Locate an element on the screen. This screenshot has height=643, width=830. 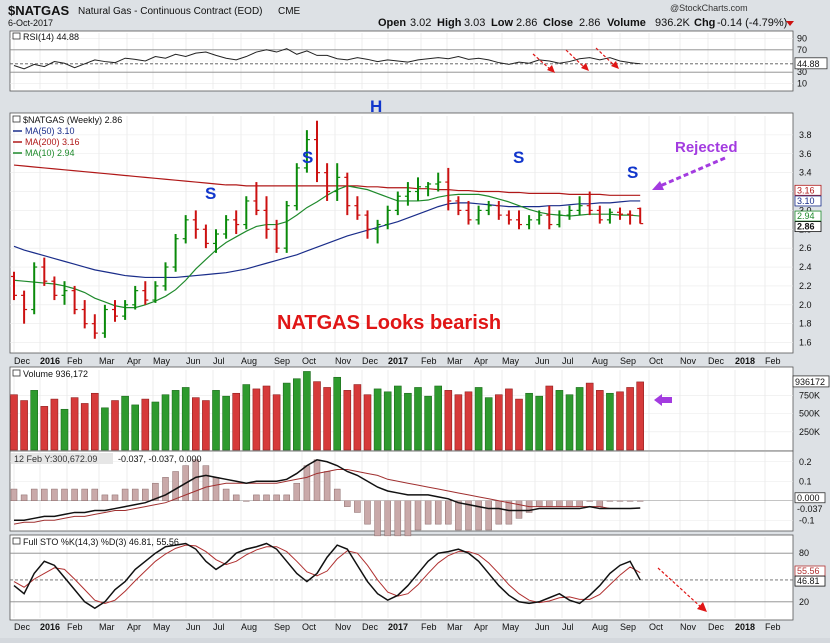
price-title: $NATGAS (Weekly) 2.86 is located at coordinates (72, 120).